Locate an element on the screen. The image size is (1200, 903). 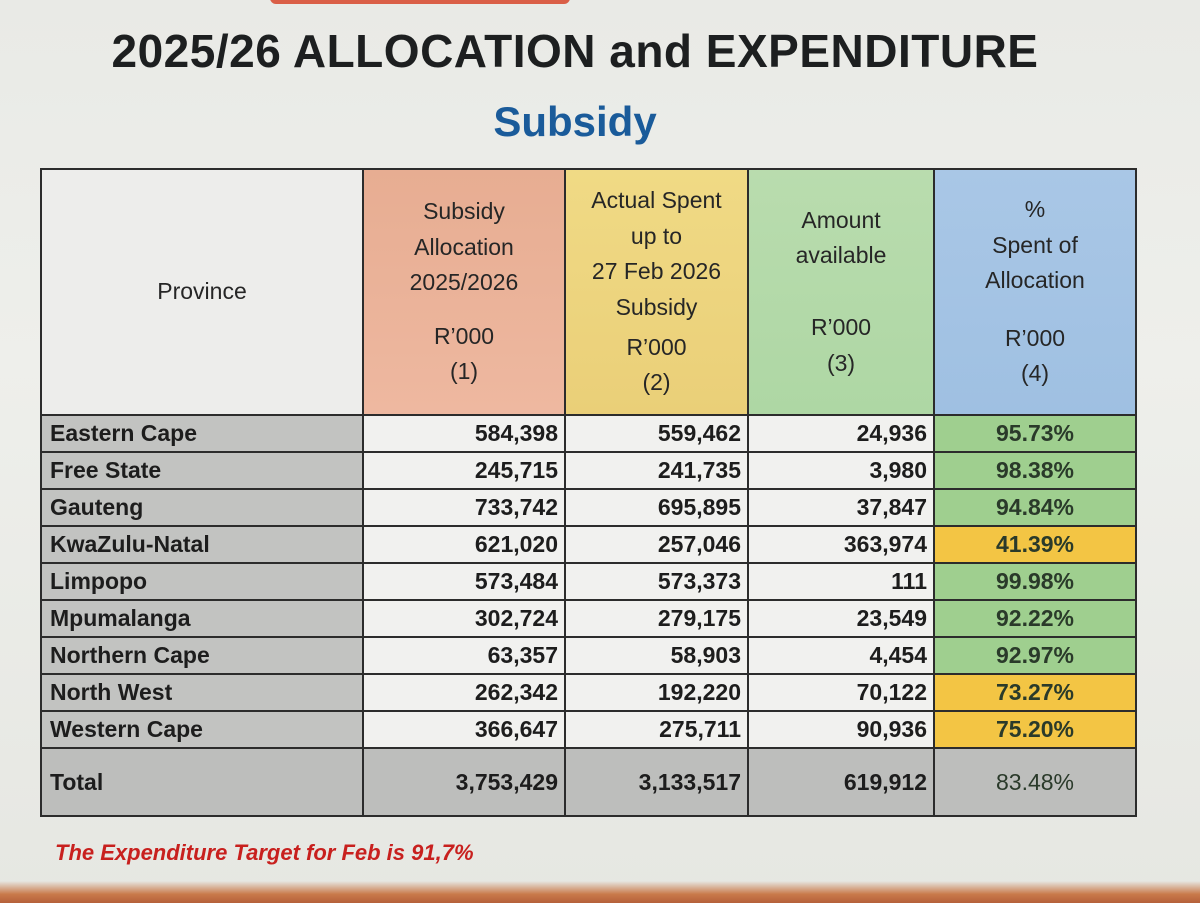
header-spent-line4: Subsidy is located at coordinates (656, 307).